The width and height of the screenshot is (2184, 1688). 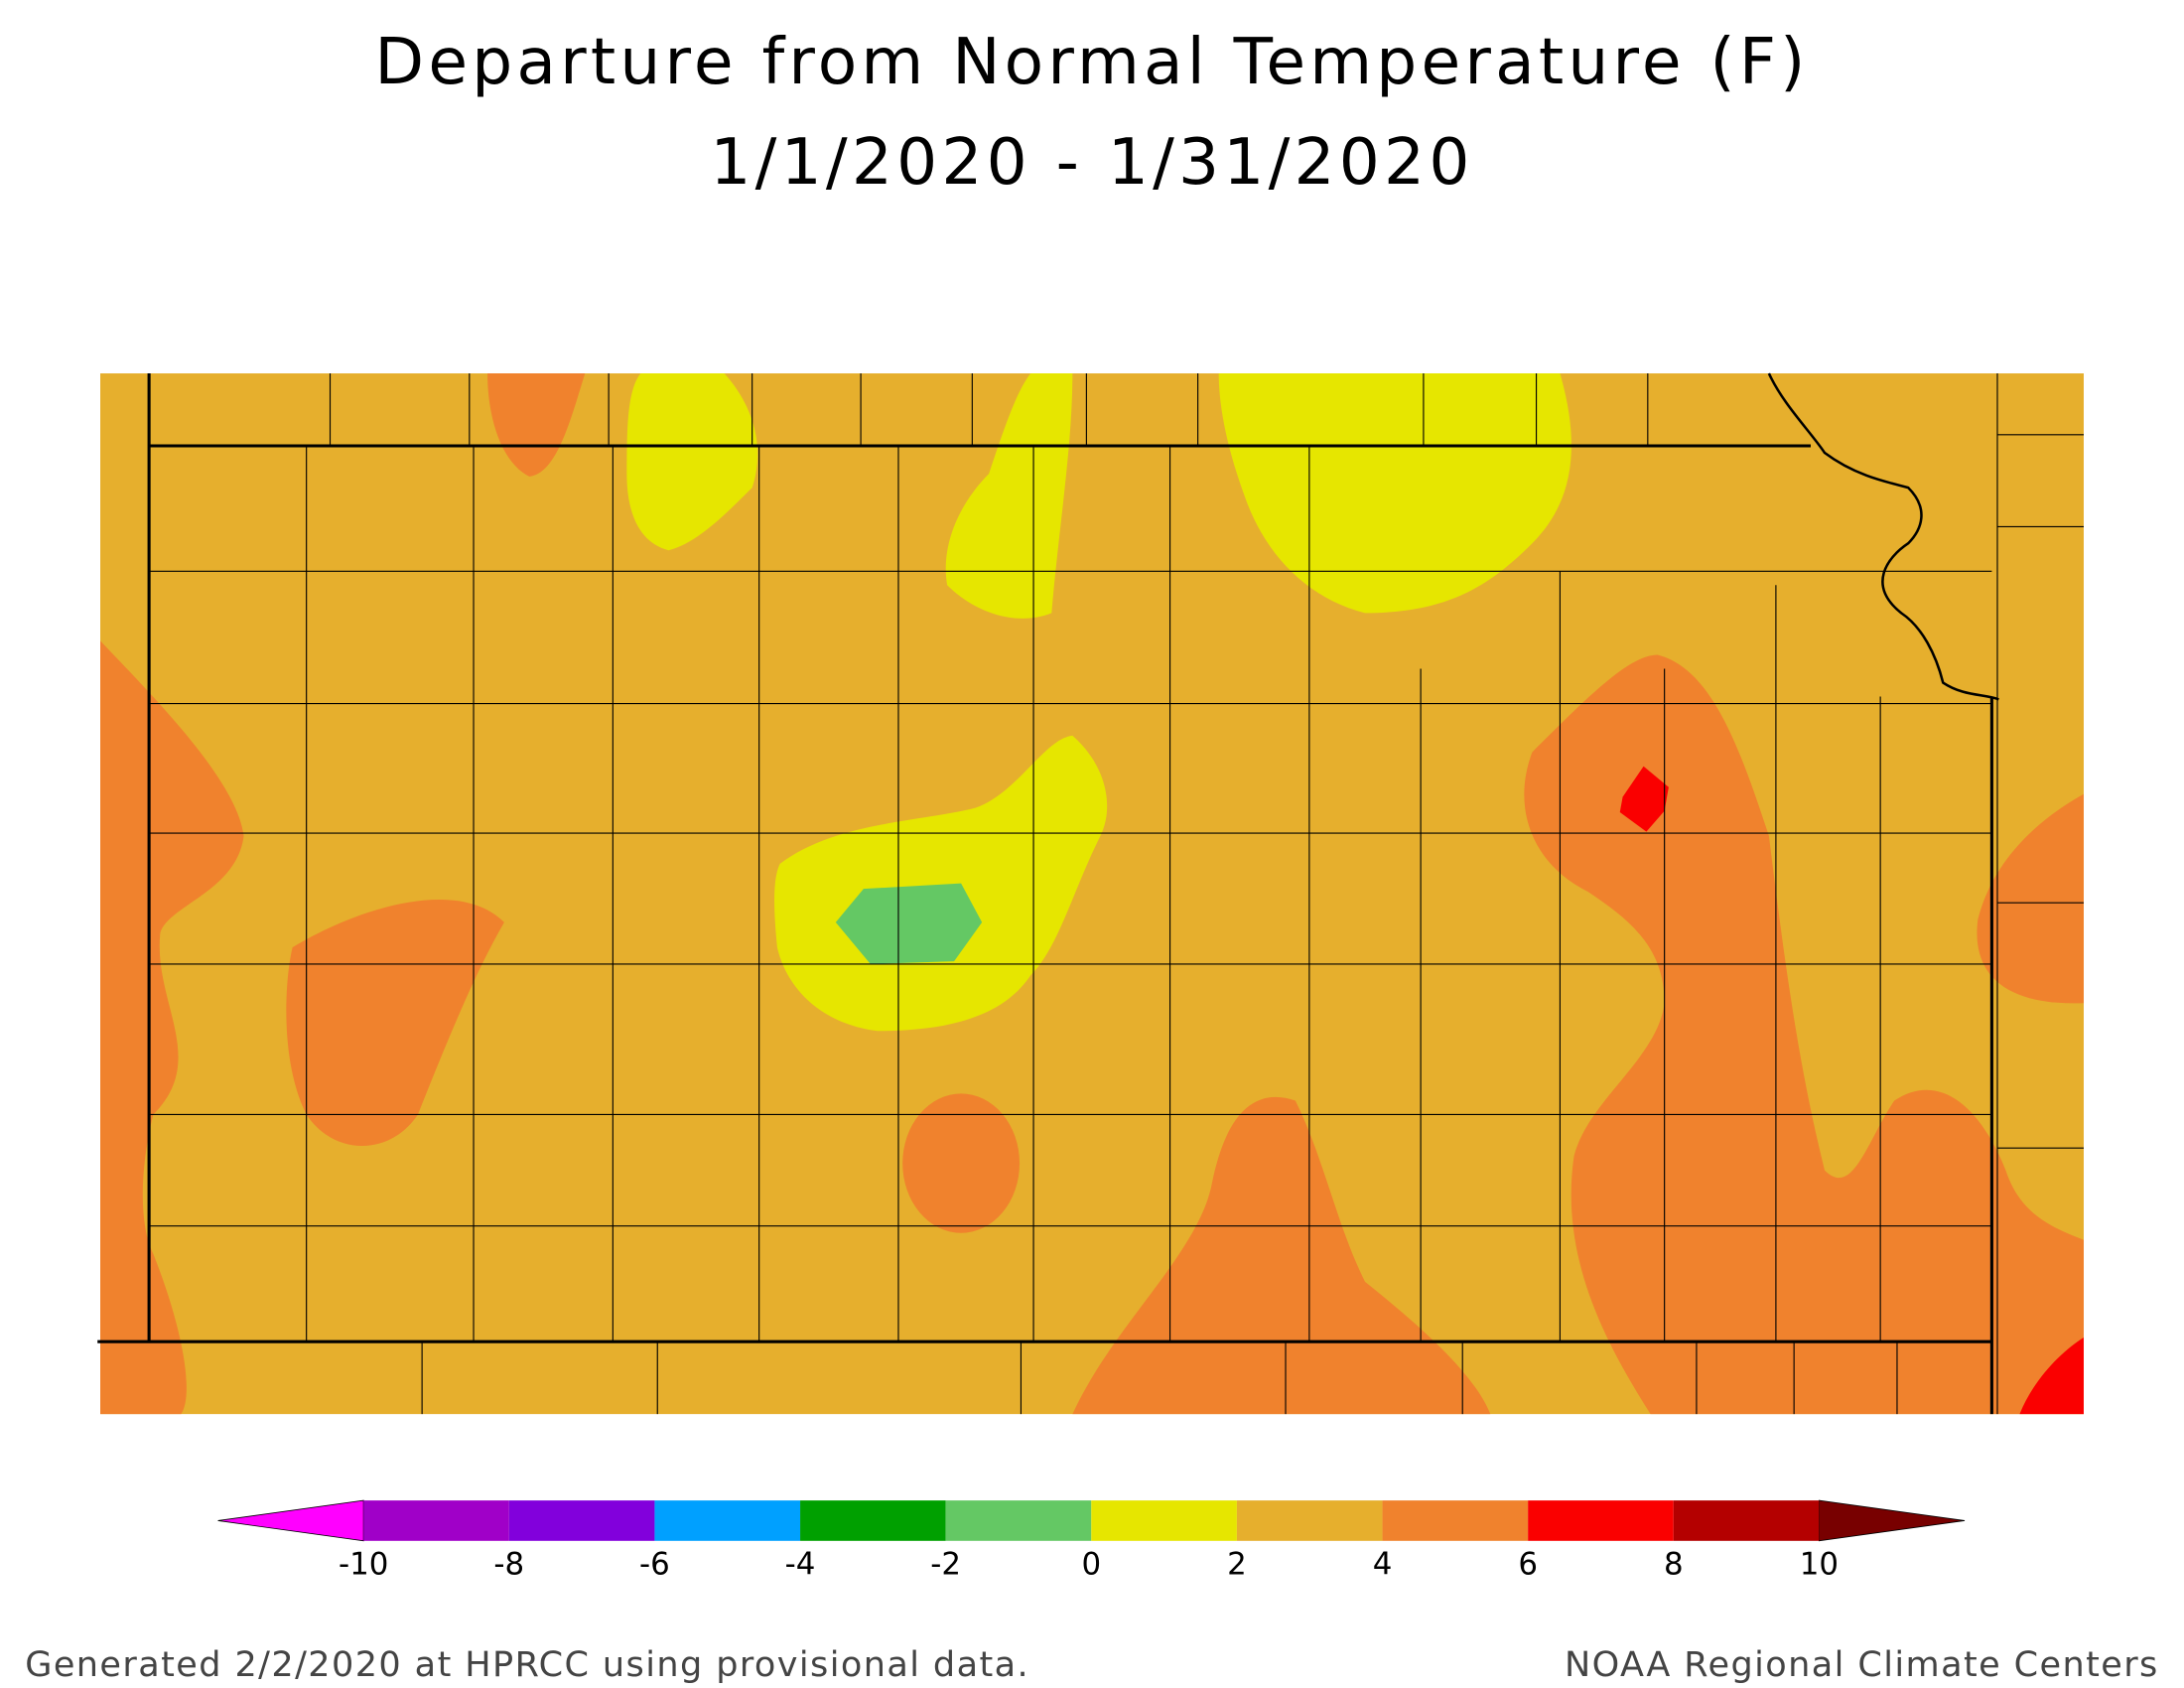 I want to click on colorbar-tick-label: -8, so click(x=508, y=1564).